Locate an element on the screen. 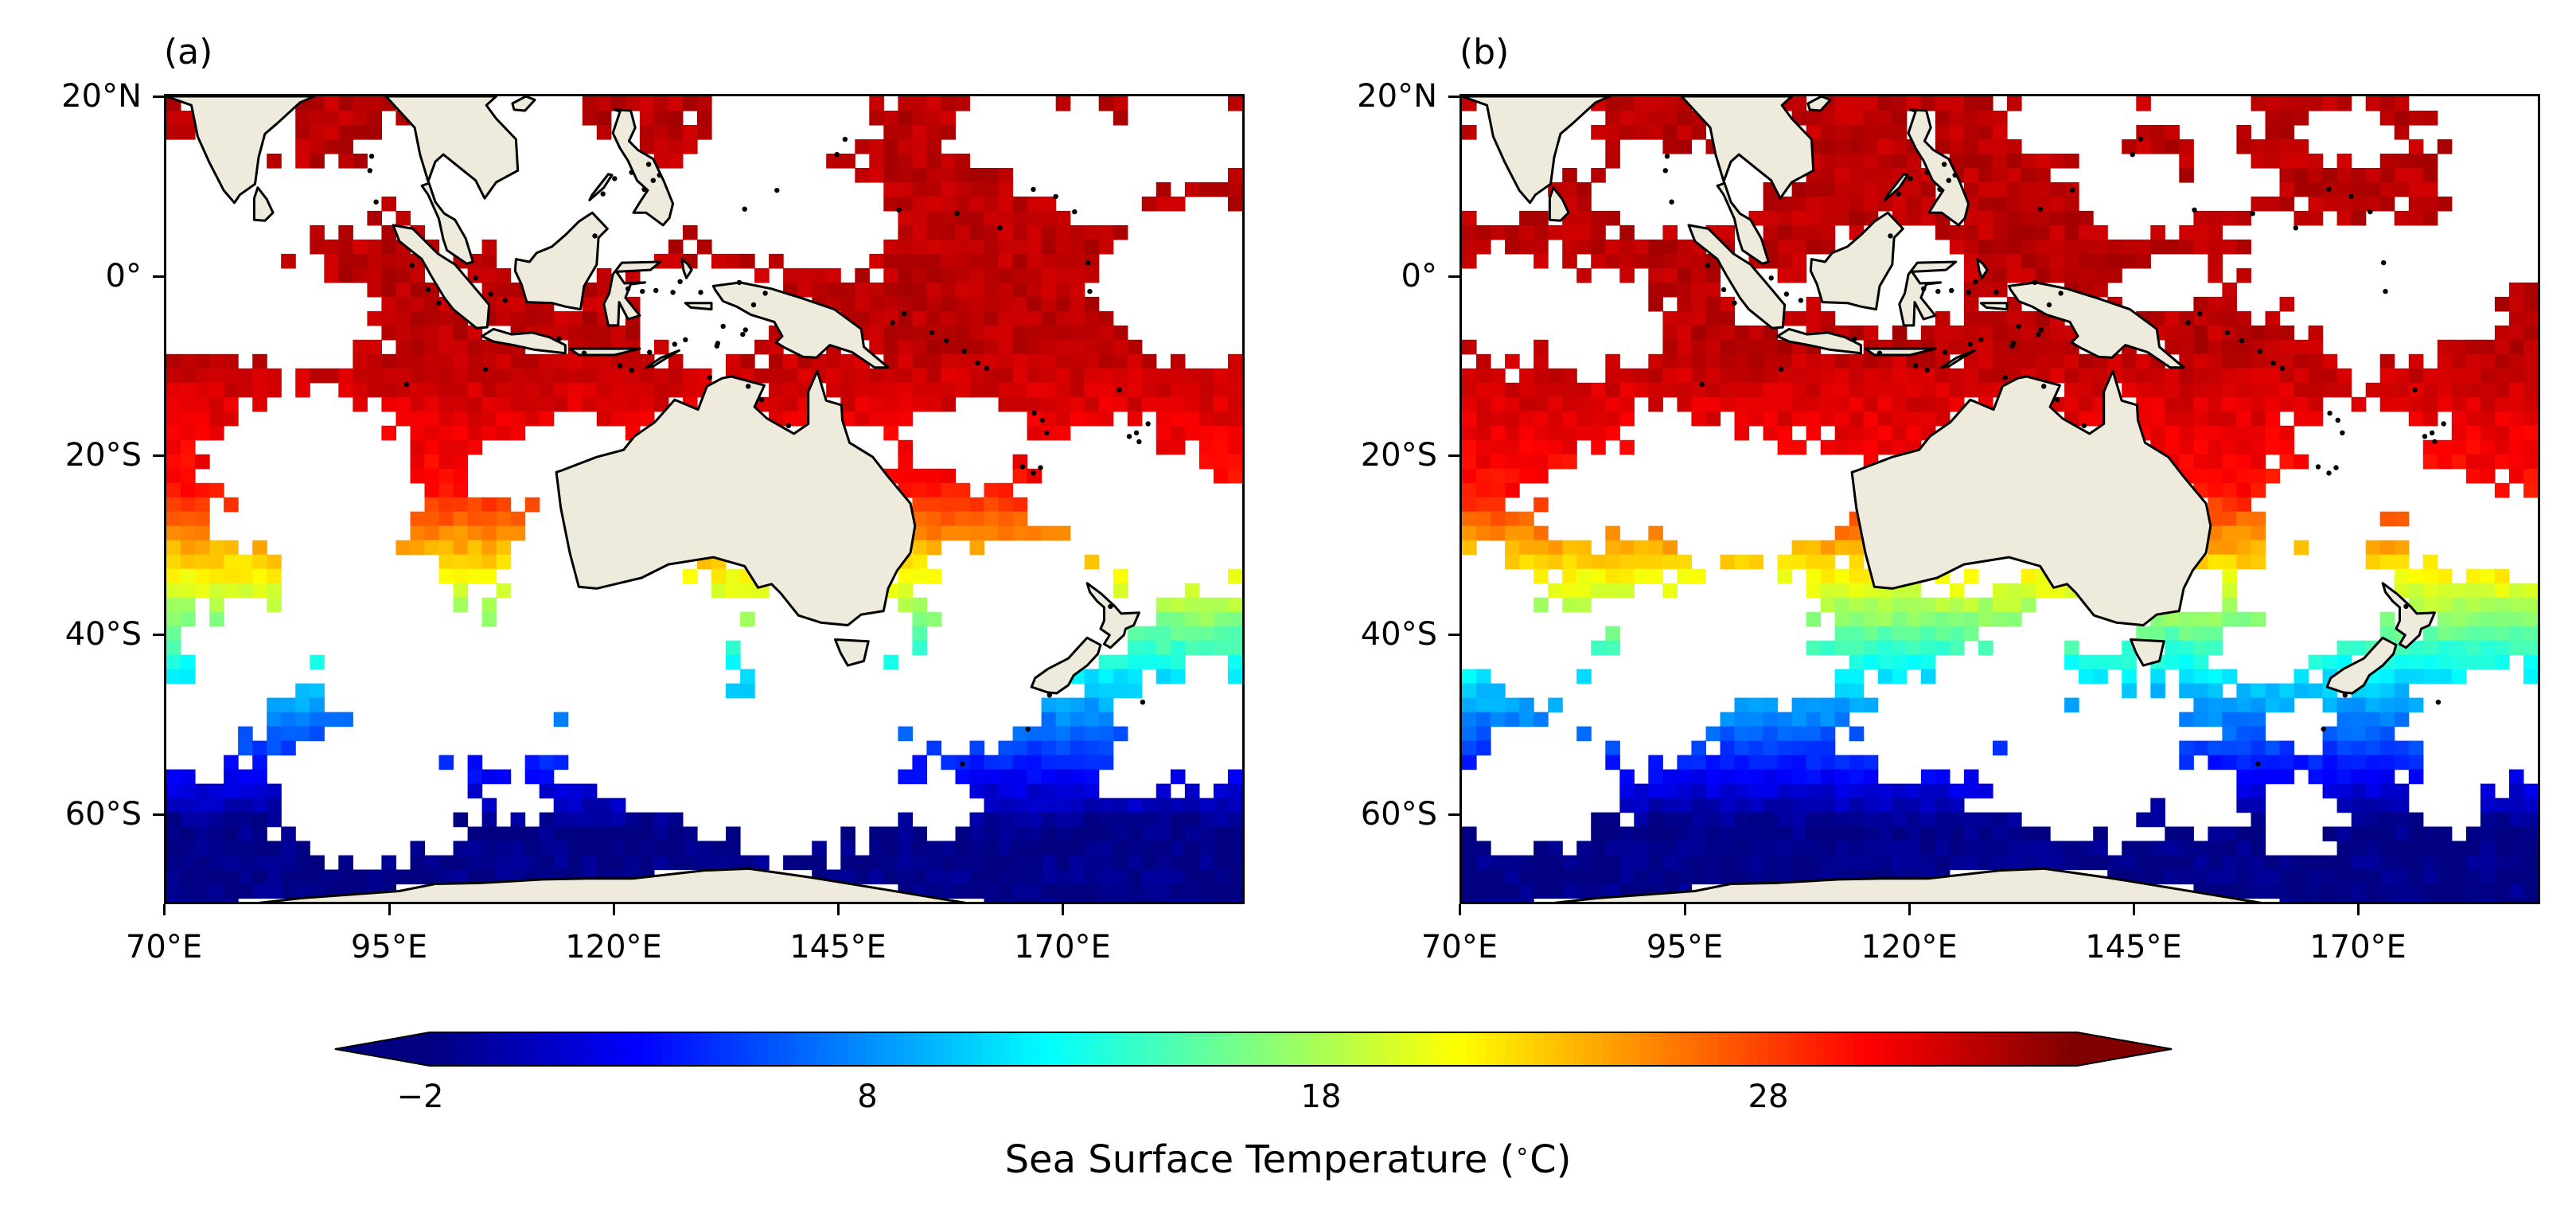  colorbar-tick-label: 28 is located at coordinates (1768, 1097).